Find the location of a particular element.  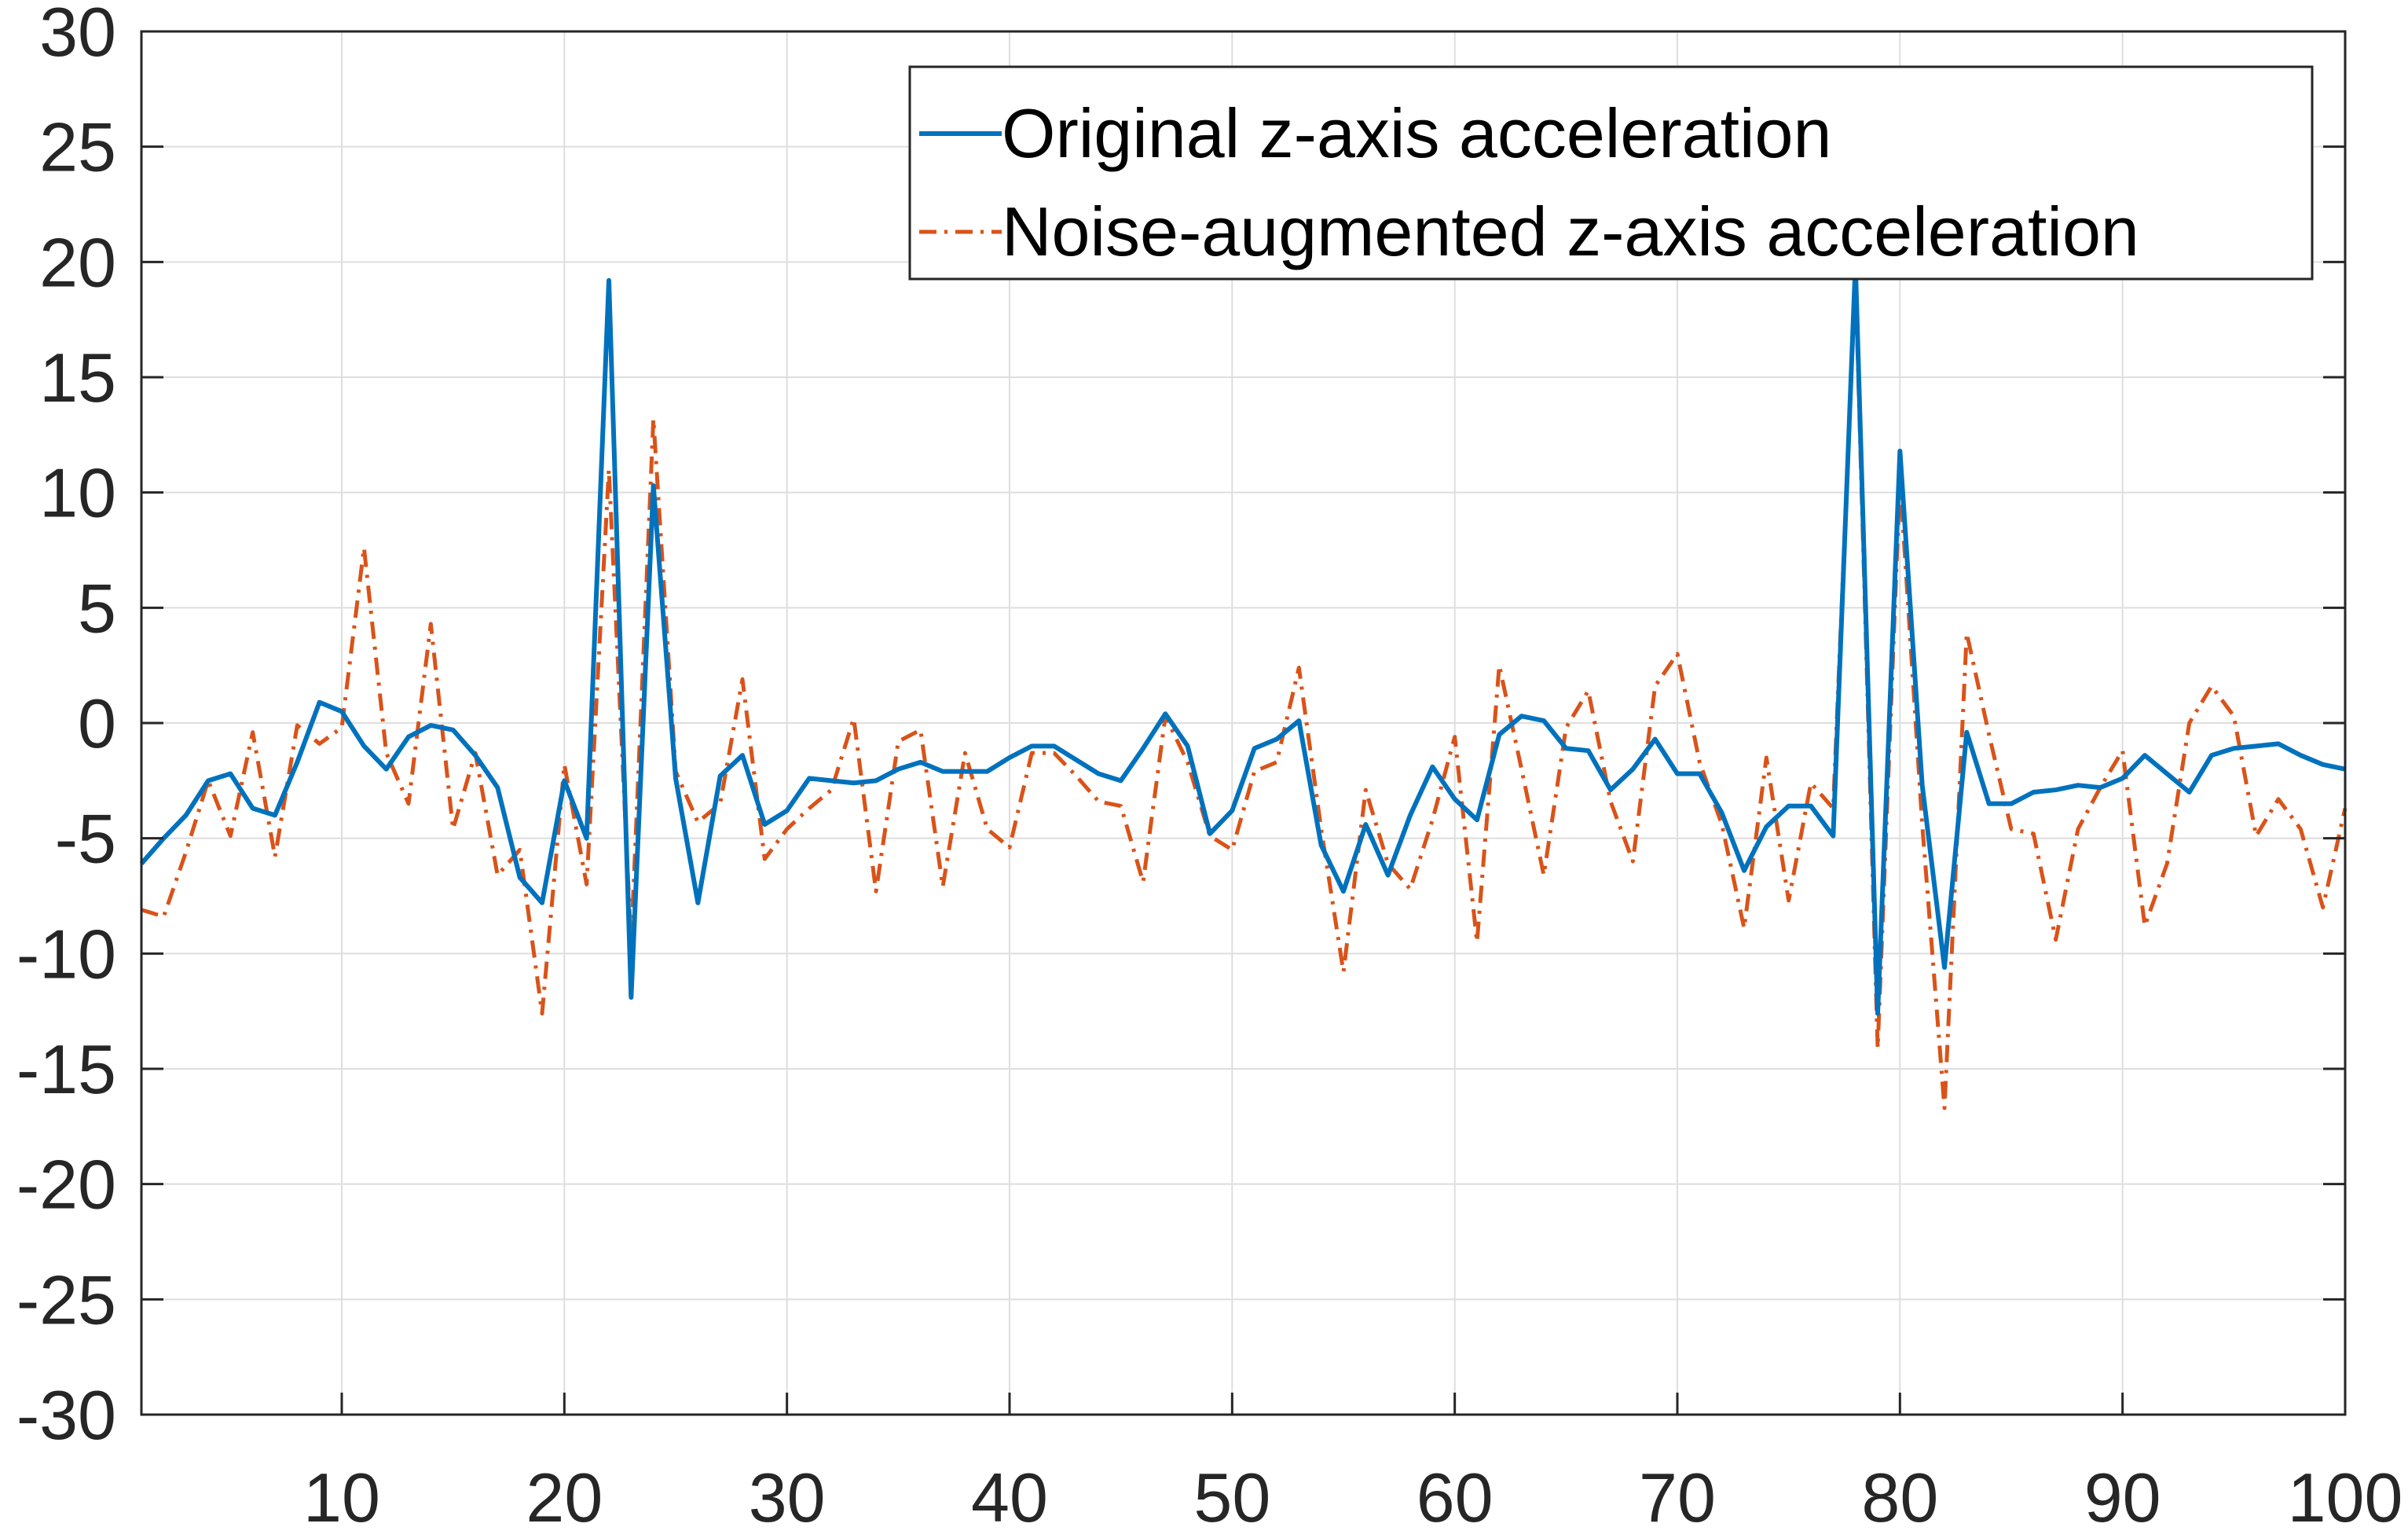

y-tick-label: -10 is located at coordinates (66, 954).